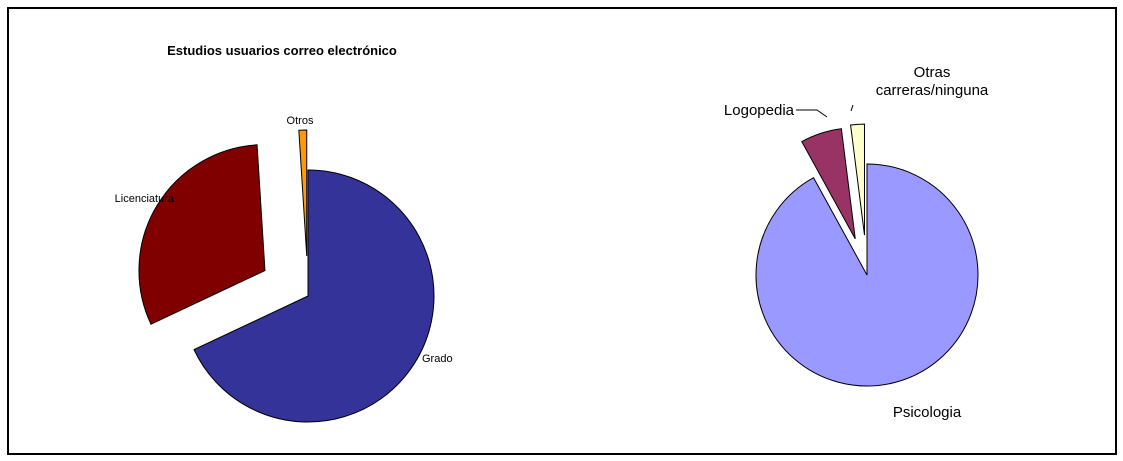 This screenshot has height=461, width=1123. Describe the element at coordinates (202, 234) in the screenshot. I see `pie-slice-licenciatura` at that location.